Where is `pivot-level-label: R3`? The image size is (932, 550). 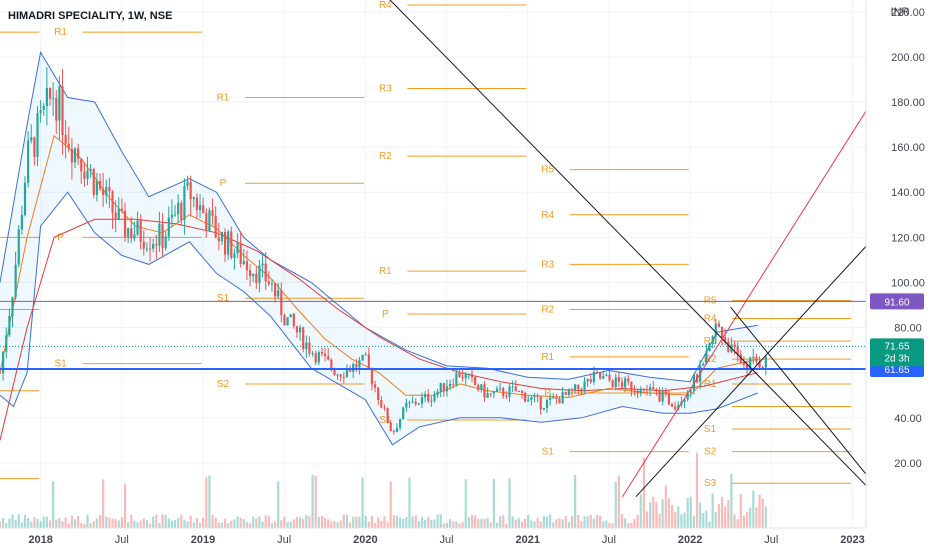 pivot-level-label: R3 is located at coordinates (710, 341).